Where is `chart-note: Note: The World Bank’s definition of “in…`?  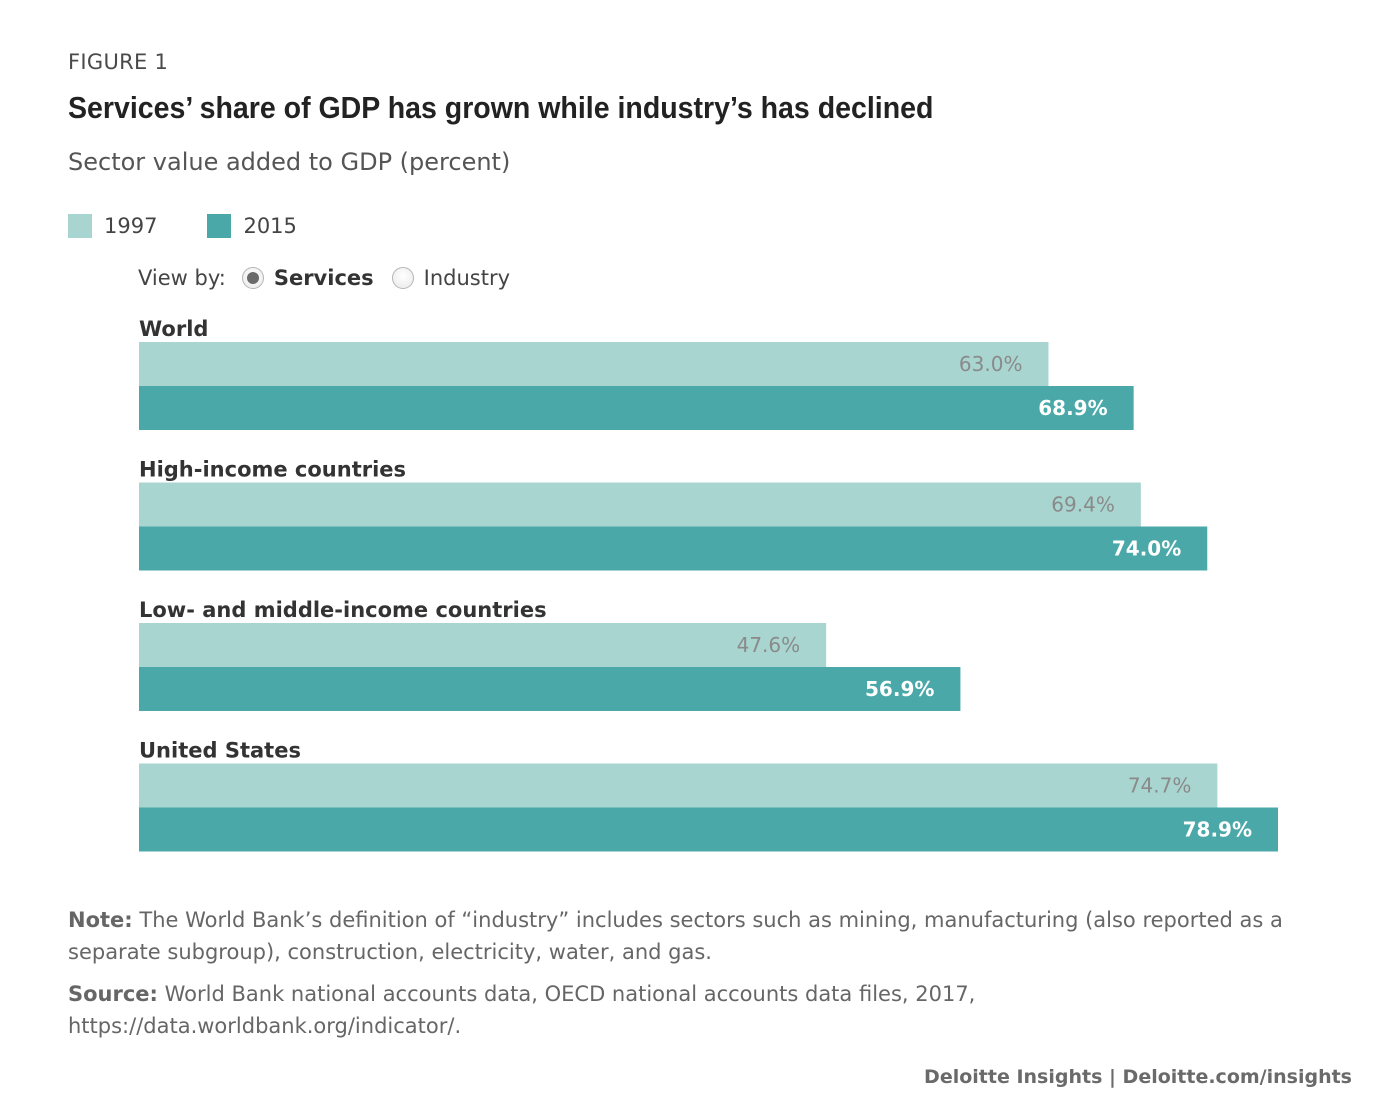 chart-note: Note: The World Bank’s definition of “in… is located at coordinates (688, 936).